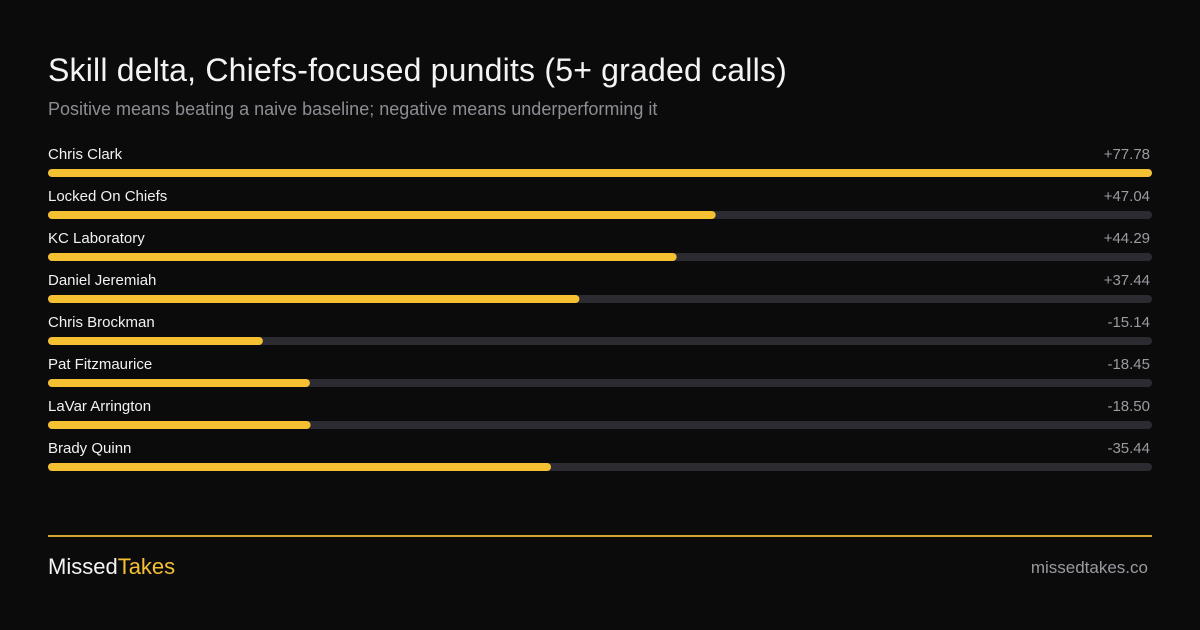  I want to click on brand-logo-takes: Takes, so click(146, 566).